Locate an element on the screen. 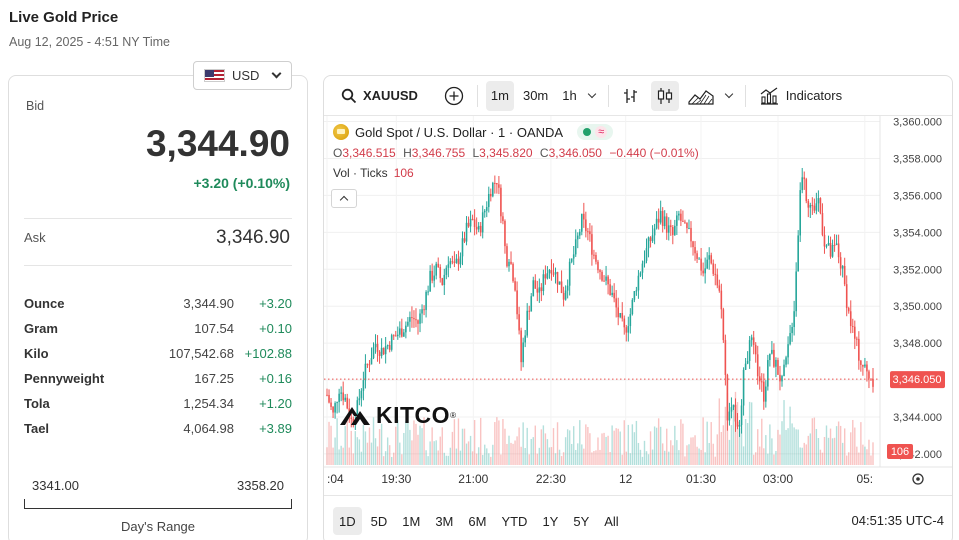  chart-type-dropdown is located at coordinates (729, 96).